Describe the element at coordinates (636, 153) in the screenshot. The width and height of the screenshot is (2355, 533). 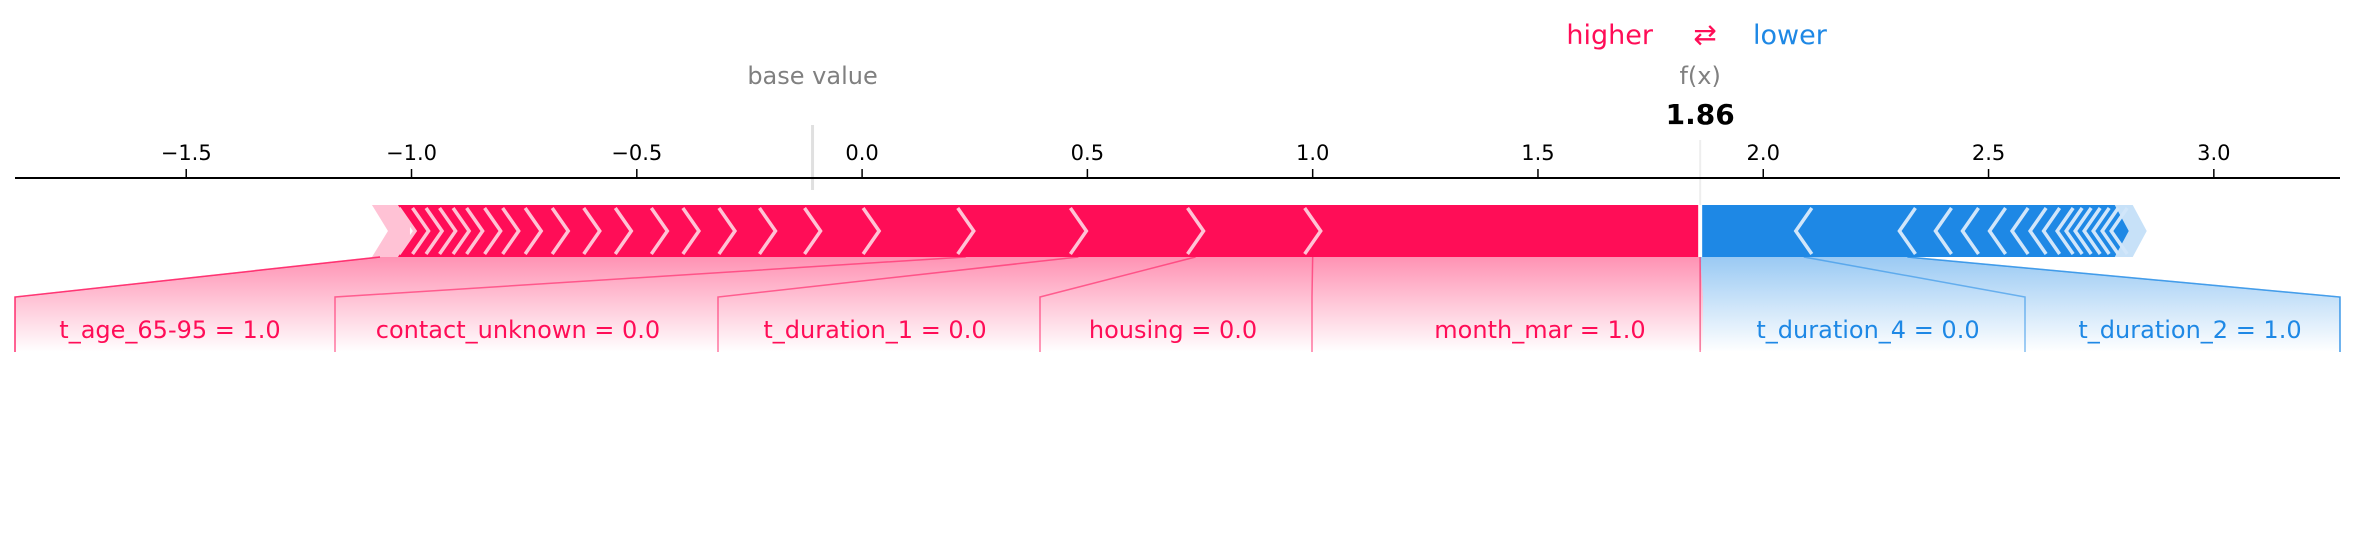
I see `x-tick-label: −0.5` at that location.